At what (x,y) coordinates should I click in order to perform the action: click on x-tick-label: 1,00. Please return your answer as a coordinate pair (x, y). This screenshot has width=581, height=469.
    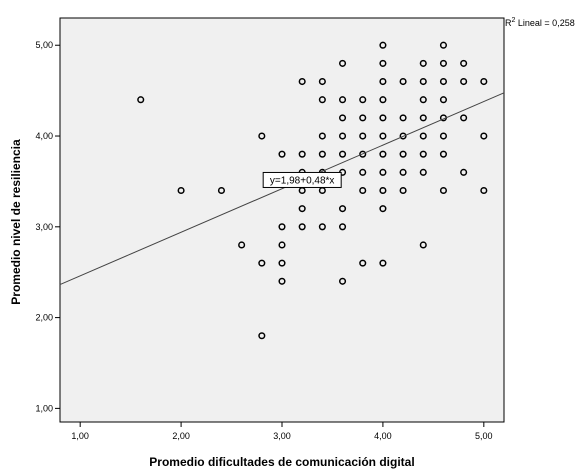
    Looking at the image, I should click on (80, 436).